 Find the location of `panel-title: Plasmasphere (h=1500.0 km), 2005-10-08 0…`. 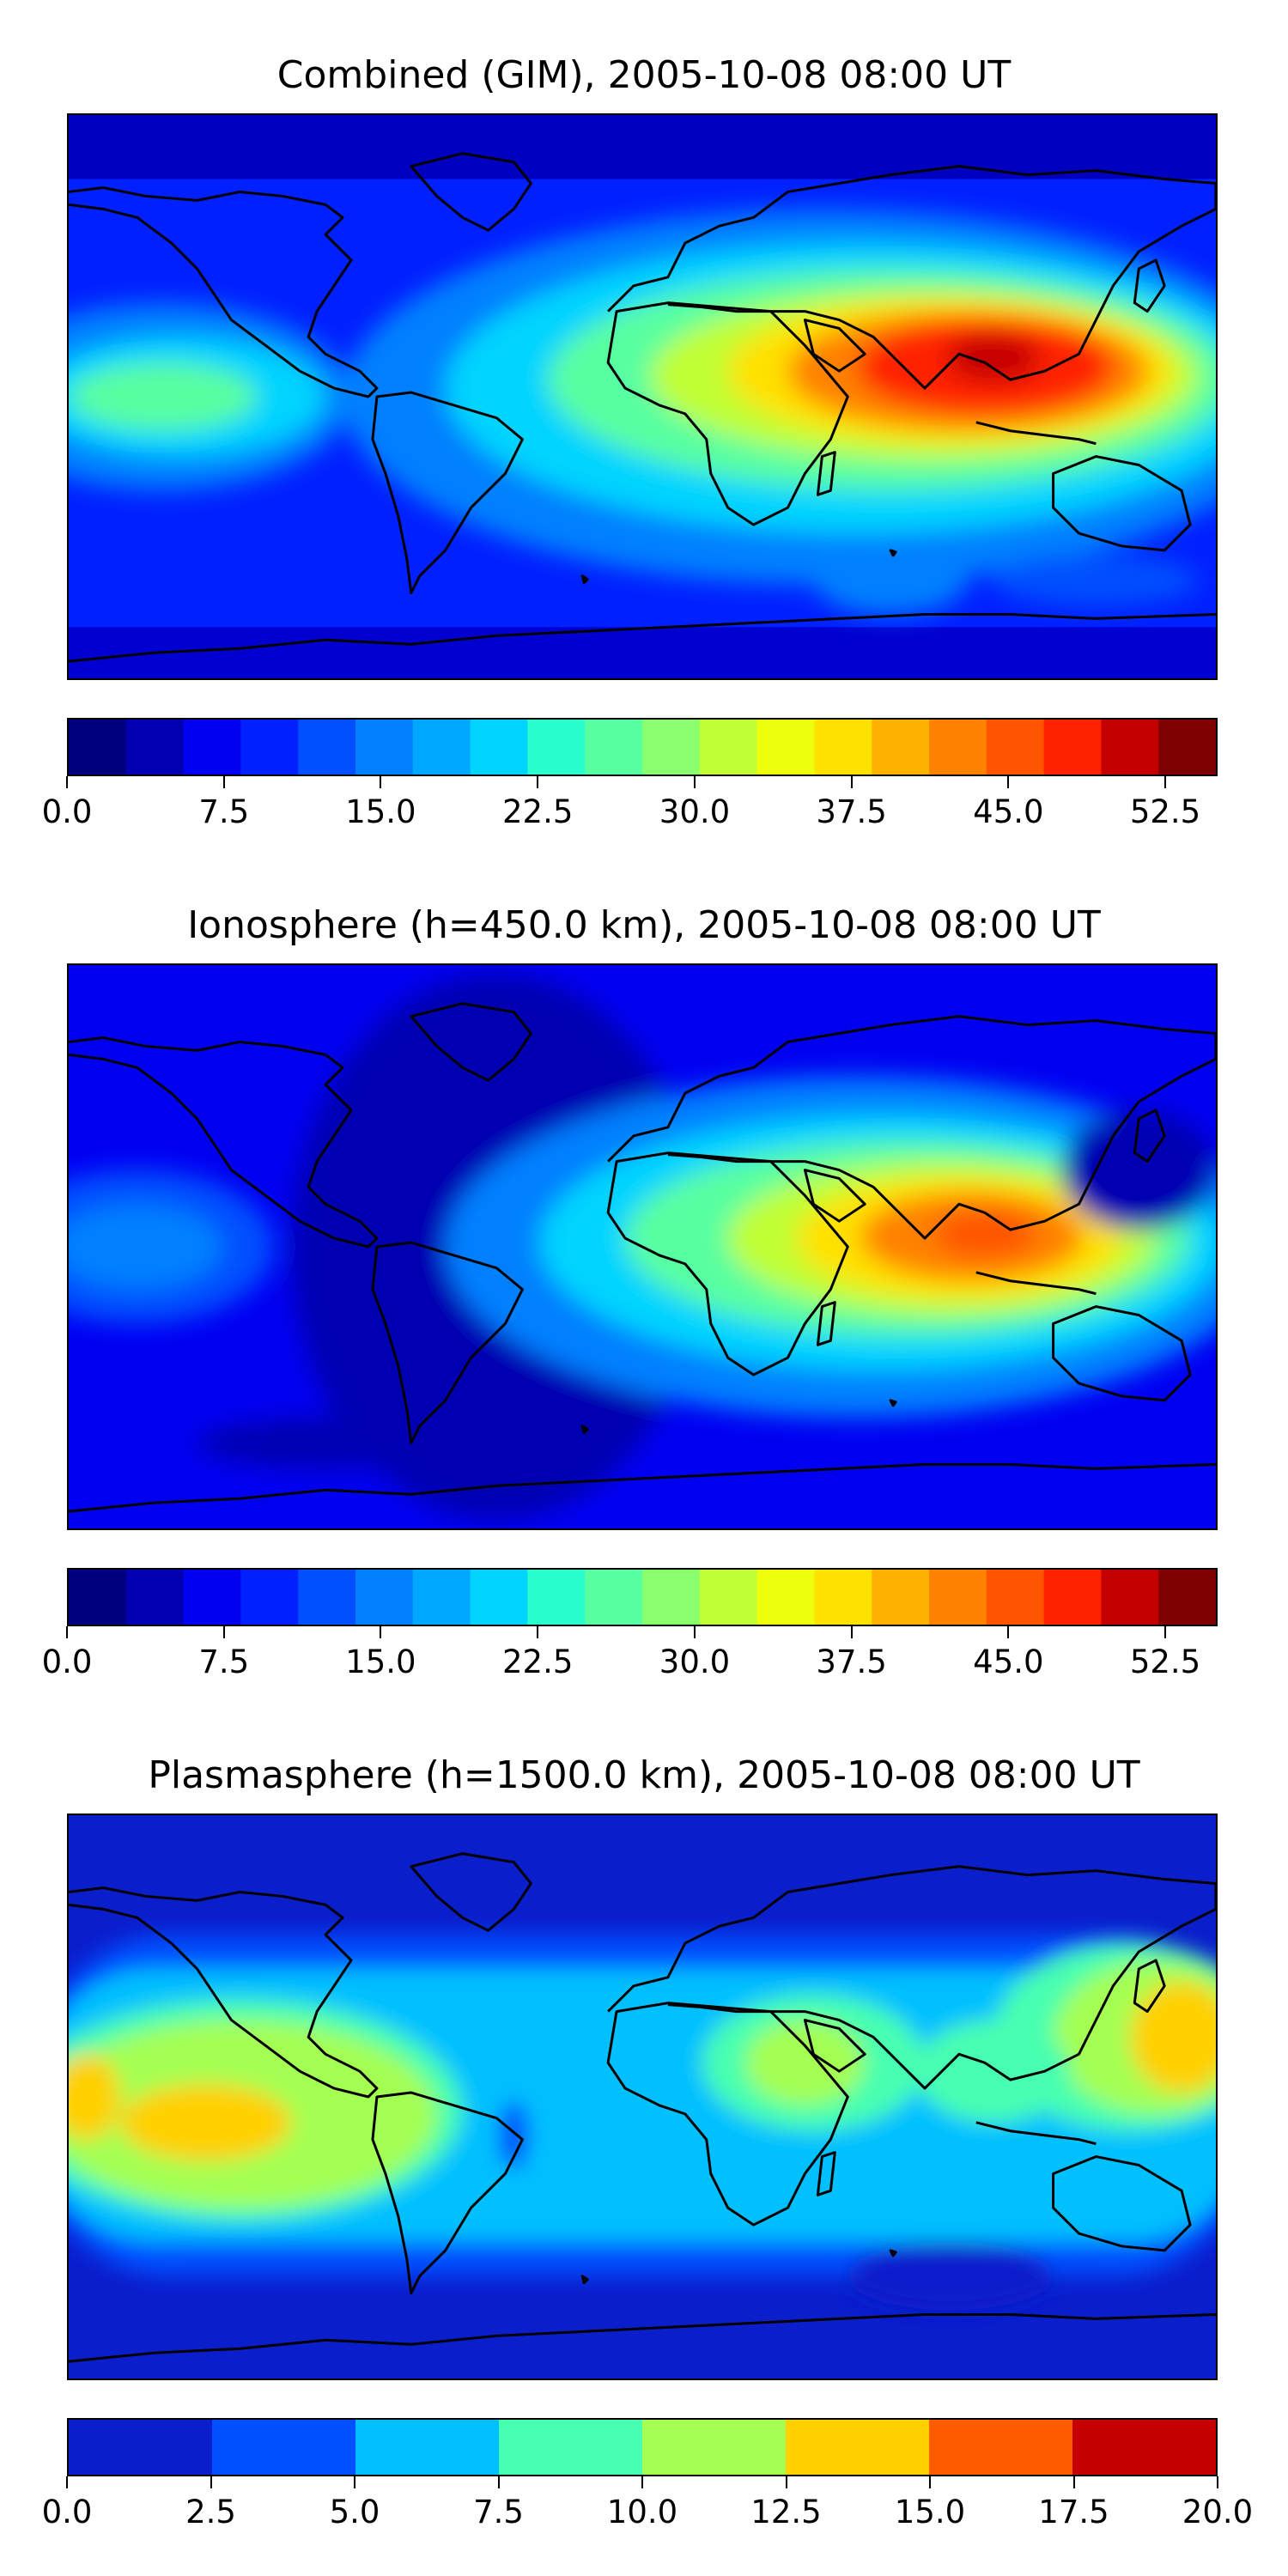

panel-title: Plasmasphere (h=1500.0 km), 2005-10-08 0… is located at coordinates (644, 1775).